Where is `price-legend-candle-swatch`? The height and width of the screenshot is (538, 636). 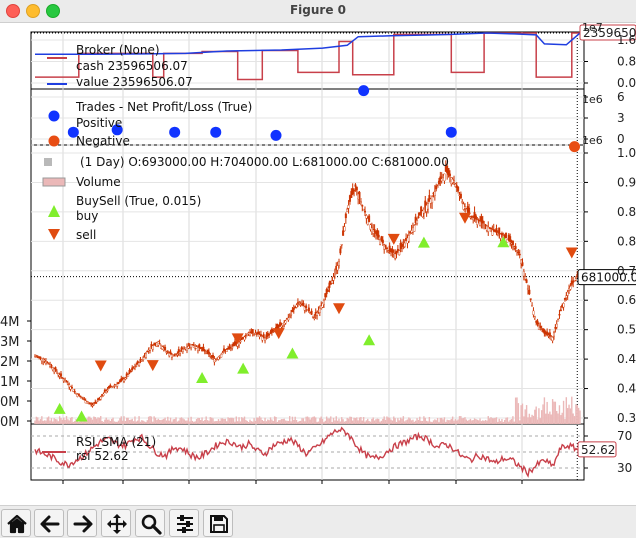 price-legend-candle-swatch is located at coordinates (48, 162).